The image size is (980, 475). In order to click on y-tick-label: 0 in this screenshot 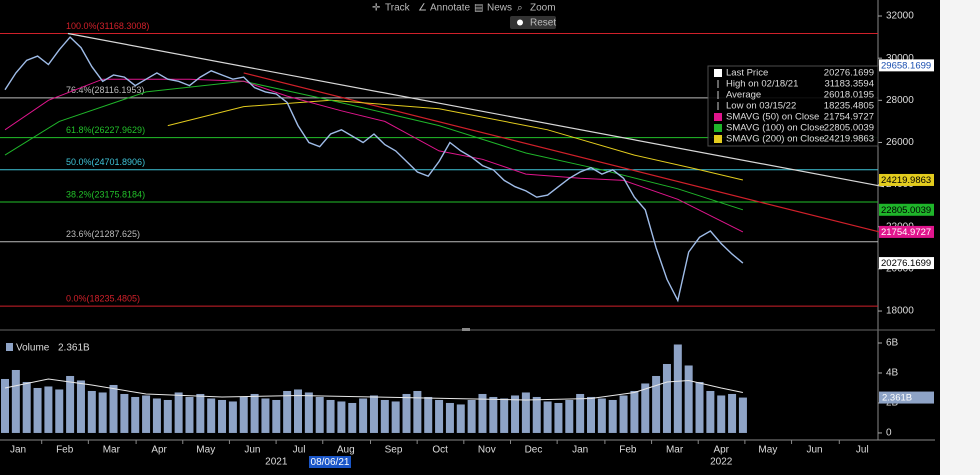, I will do `click(889, 433)`.